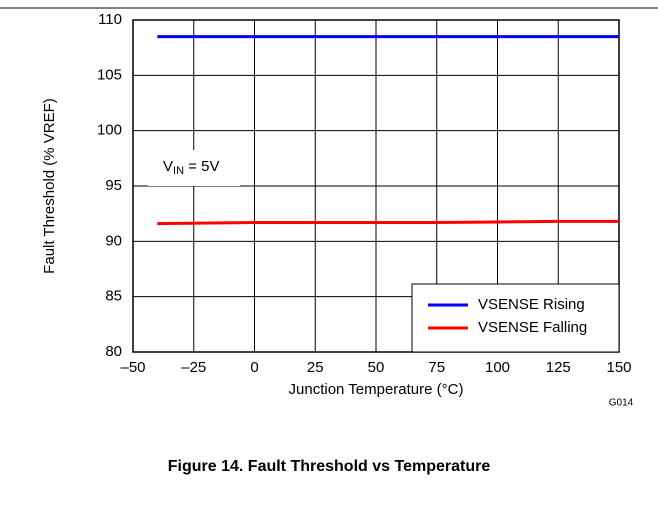  Describe the element at coordinates (49, 186) in the screenshot. I see `y-axis-label: Fault Threshold (% VREF)` at that location.